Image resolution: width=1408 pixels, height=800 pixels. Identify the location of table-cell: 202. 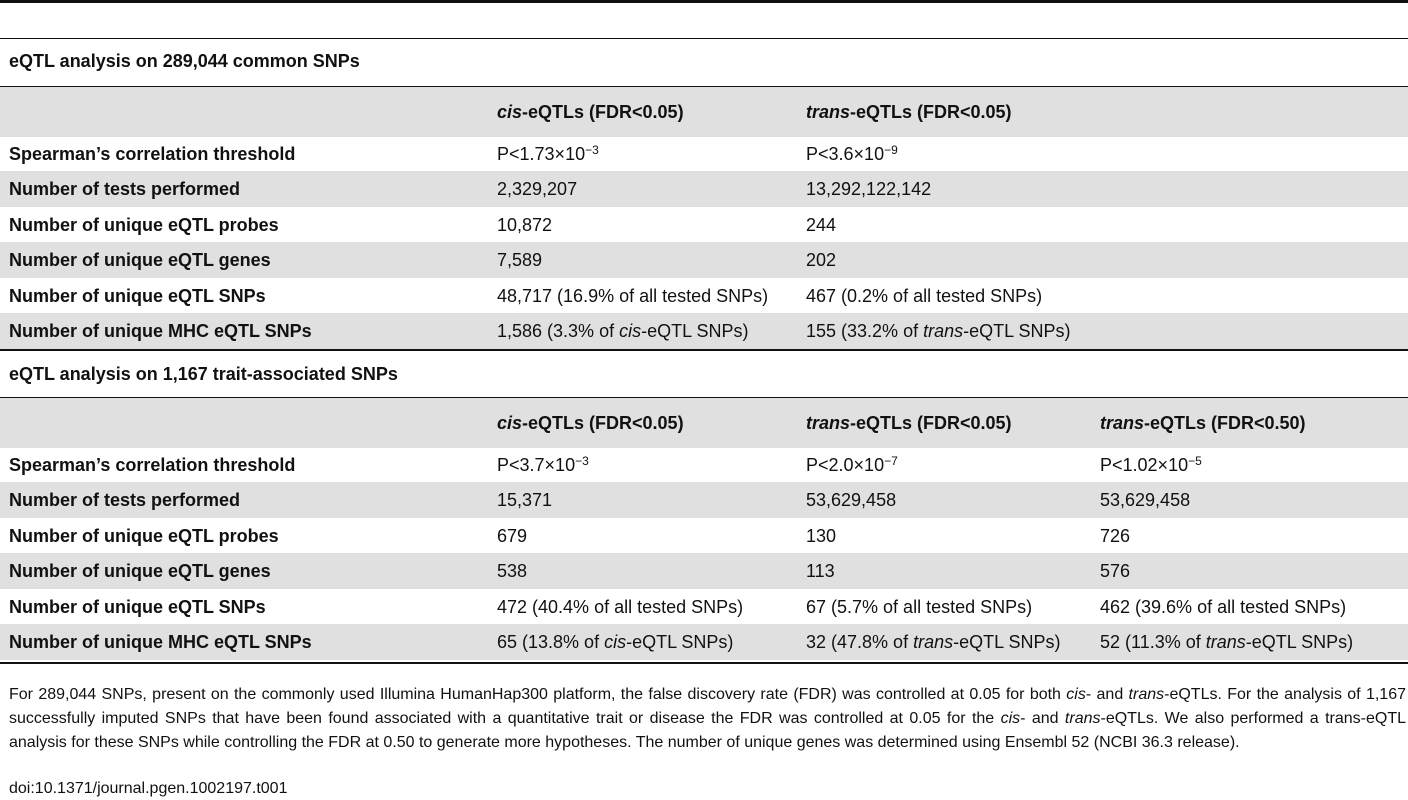
(821, 260).